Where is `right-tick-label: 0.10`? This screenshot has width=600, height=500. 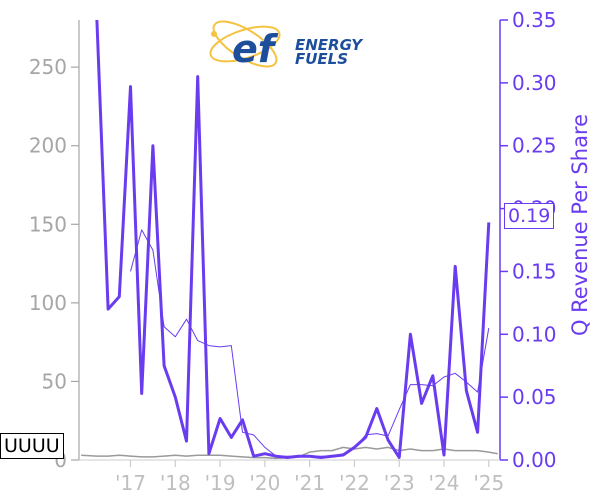
right-tick-label: 0.10 is located at coordinates (534, 334).